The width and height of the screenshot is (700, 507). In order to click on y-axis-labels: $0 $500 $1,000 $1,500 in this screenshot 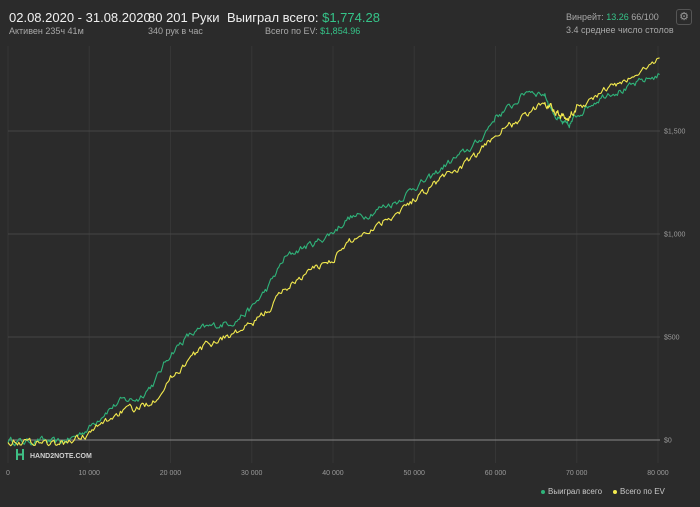, I will do `click(675, 287)`.